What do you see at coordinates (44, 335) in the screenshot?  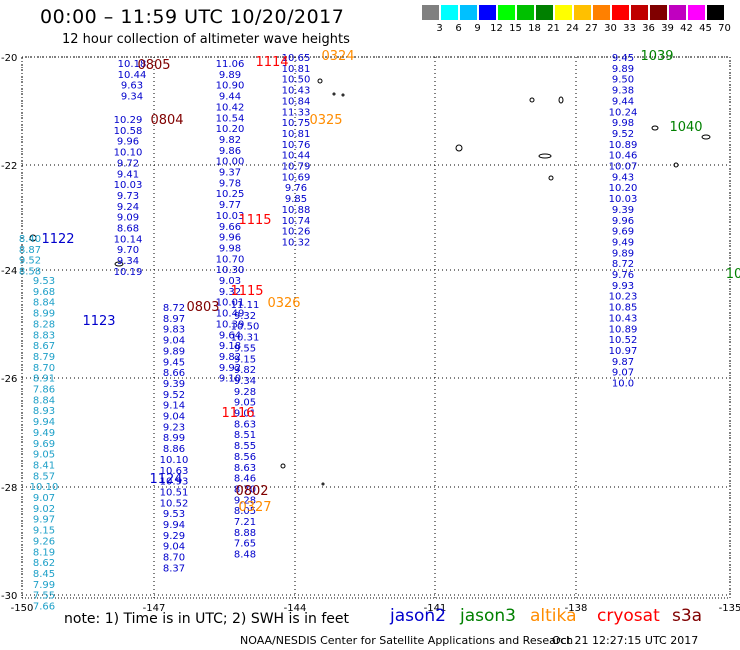 I see `swh-value: 8.83` at bounding box center [44, 335].